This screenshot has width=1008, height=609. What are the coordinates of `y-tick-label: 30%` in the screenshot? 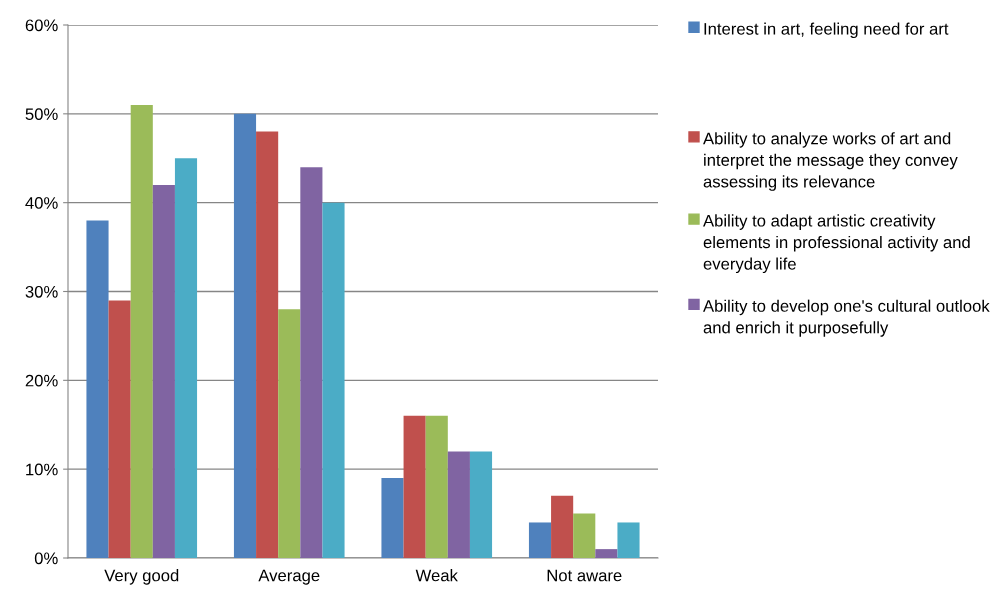 It's located at (41, 291).